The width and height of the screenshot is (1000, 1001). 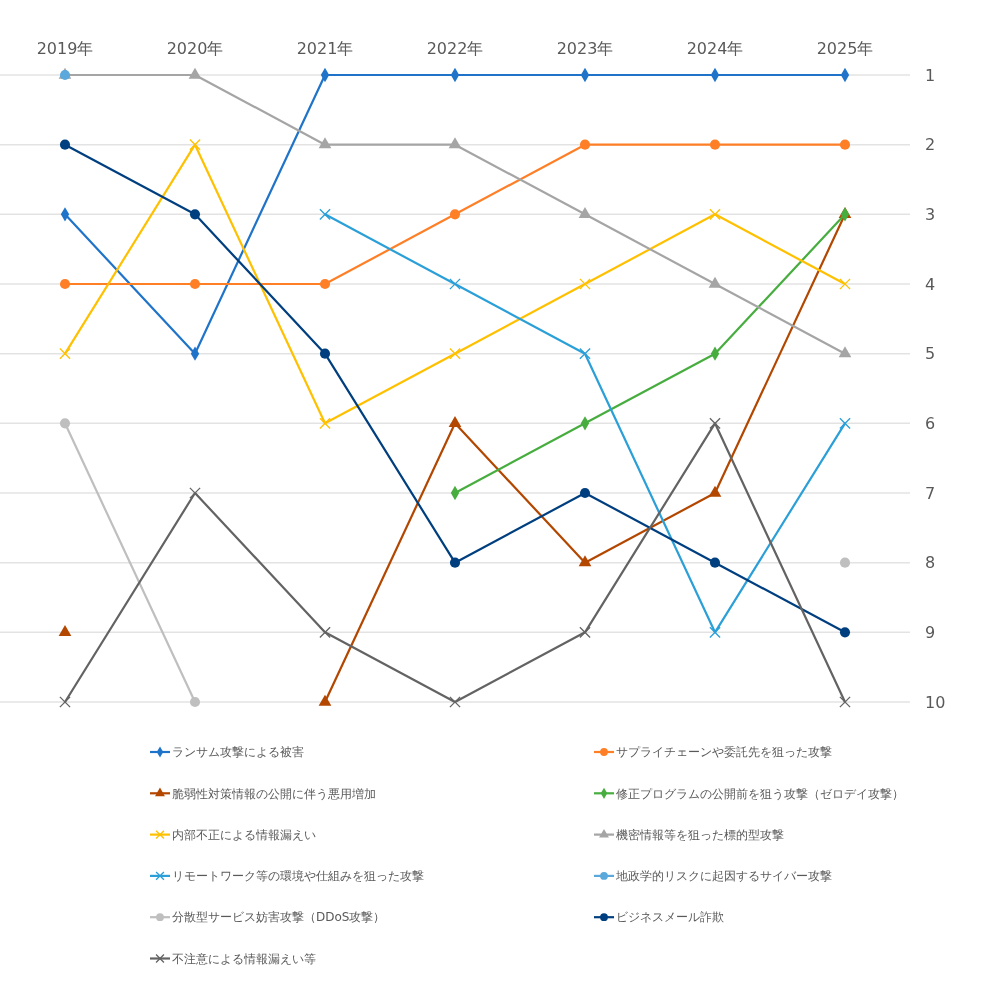 I want to click on legend-label: 脆弱性対策情報の公開に伴う悪用増加, so click(x=274, y=793).